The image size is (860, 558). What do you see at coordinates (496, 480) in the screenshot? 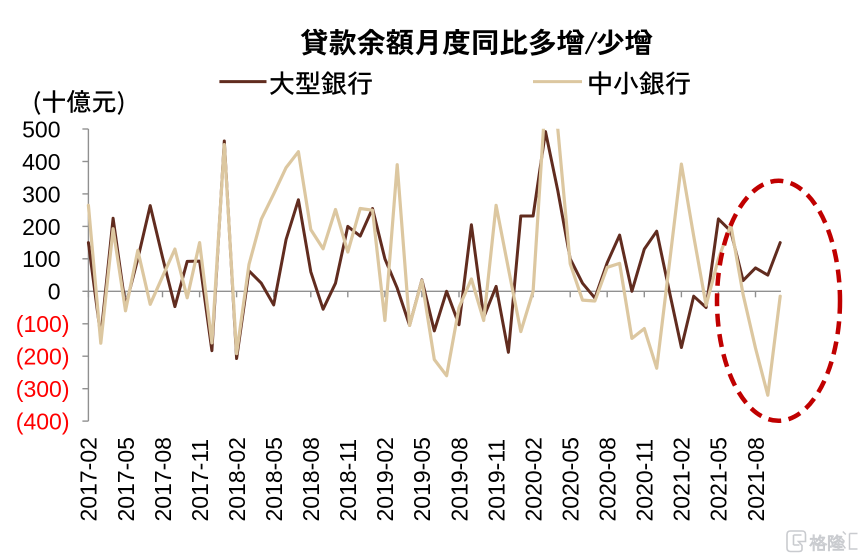
I see `svg-text: 2019-11` at bounding box center [496, 480].